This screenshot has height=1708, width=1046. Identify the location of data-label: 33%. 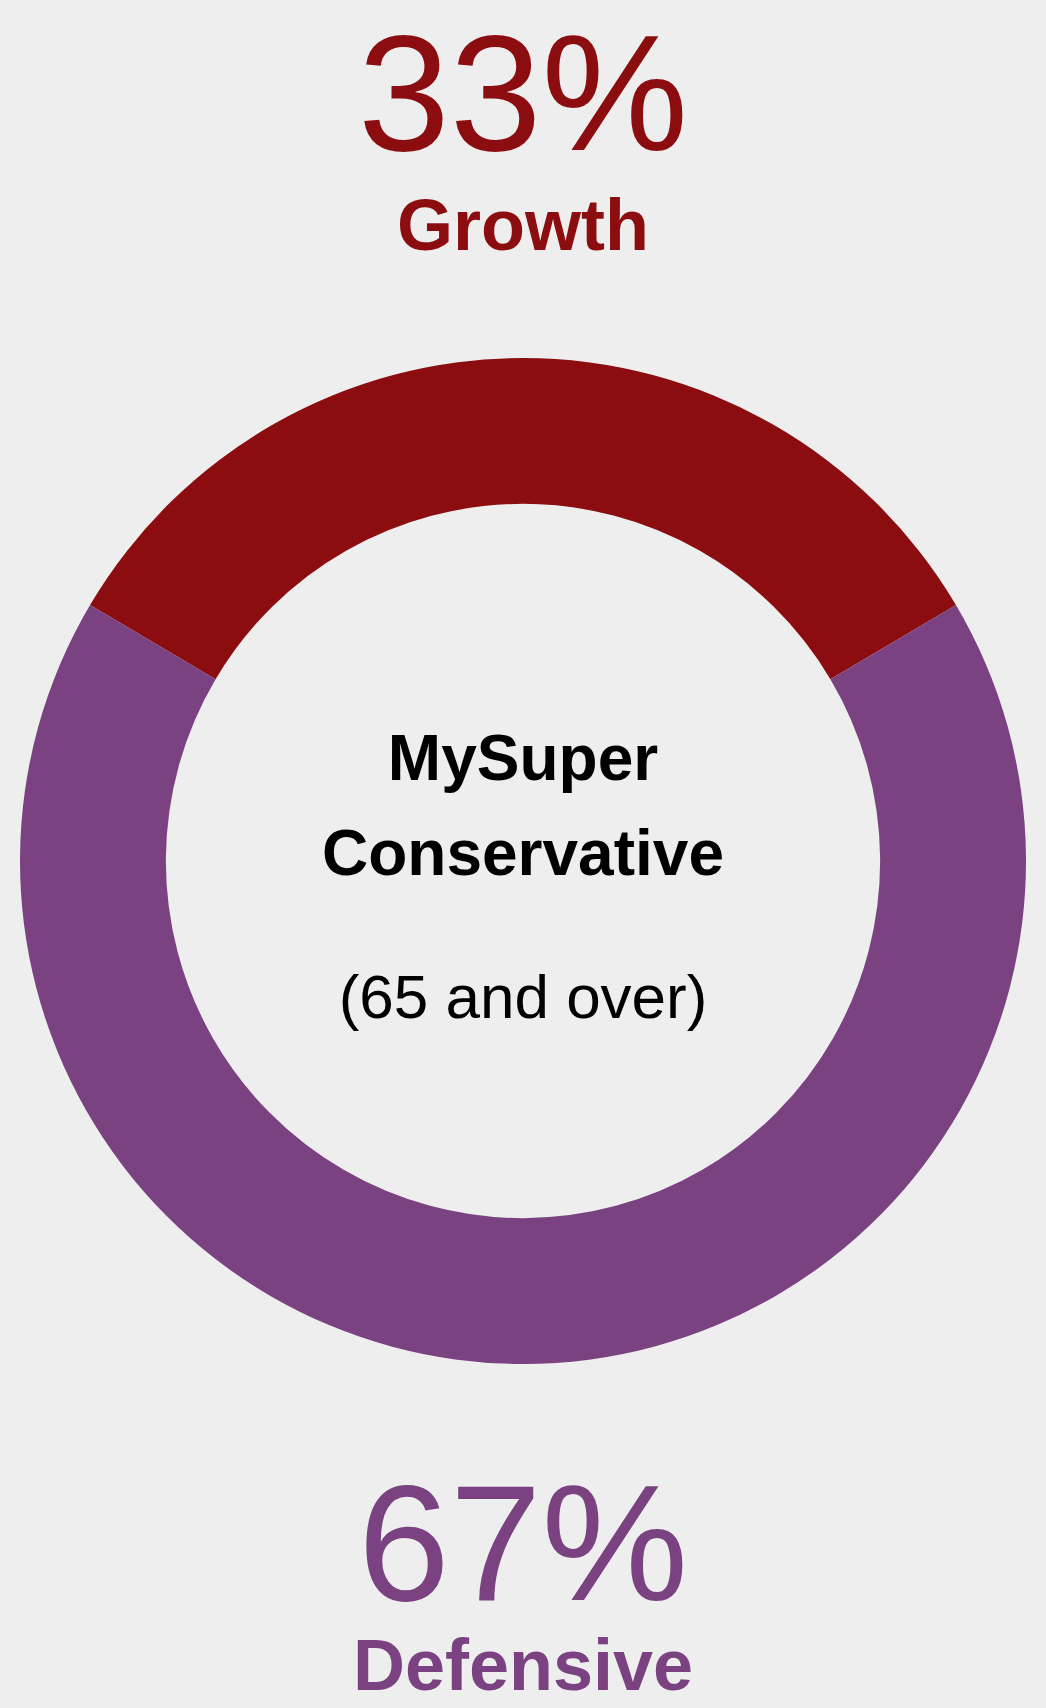
(523, 93).